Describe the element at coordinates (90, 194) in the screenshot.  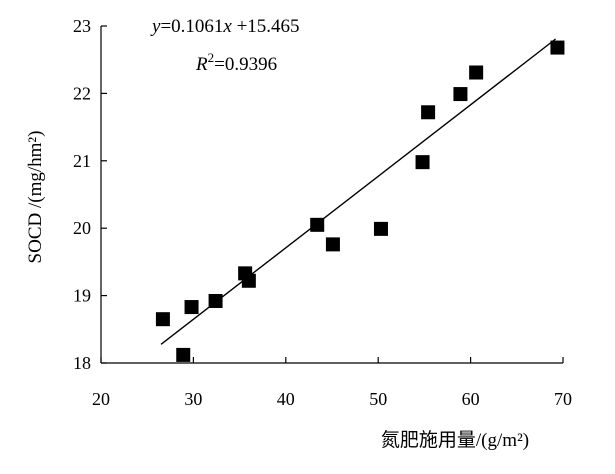
I see `y-ticks: 18 19 20 21 22 23` at that location.